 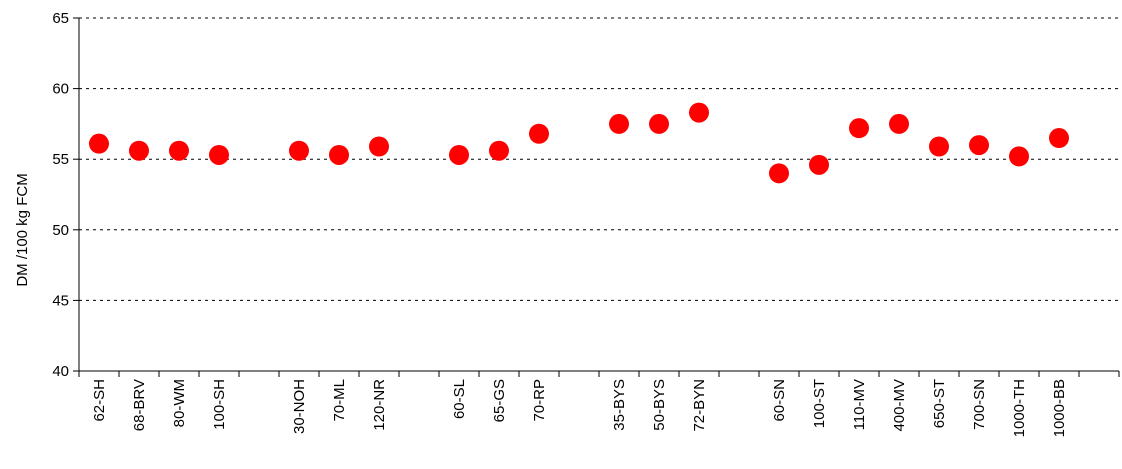 What do you see at coordinates (379, 405) in the screenshot?
I see `x-tick-label: 120-NR` at bounding box center [379, 405].